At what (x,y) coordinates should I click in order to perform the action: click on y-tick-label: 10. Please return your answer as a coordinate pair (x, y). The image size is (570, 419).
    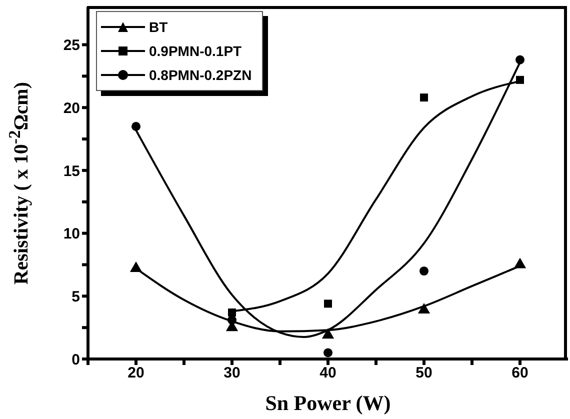
    Looking at the image, I should click on (71, 234).